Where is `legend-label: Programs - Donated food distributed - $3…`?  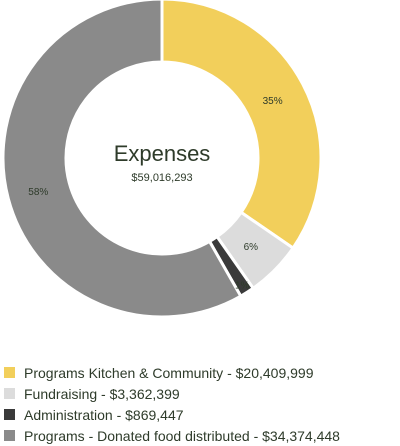 legend-label: Programs - Donated food distributed - $3… is located at coordinates (182, 435).